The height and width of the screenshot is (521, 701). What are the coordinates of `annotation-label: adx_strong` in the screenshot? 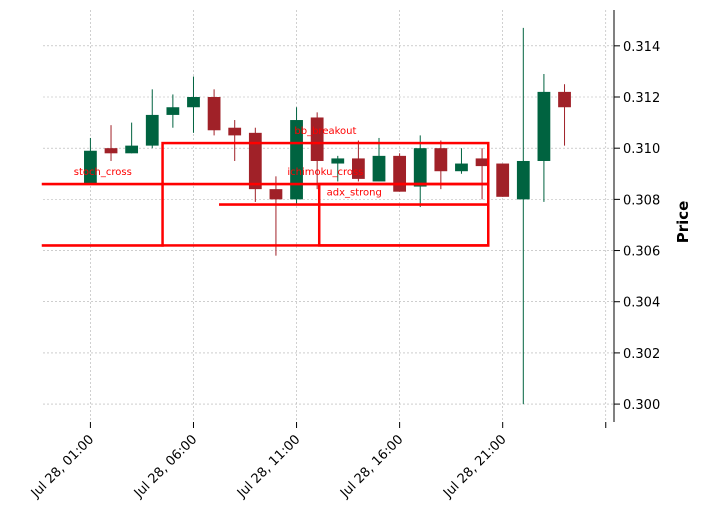 It's located at (354, 192).